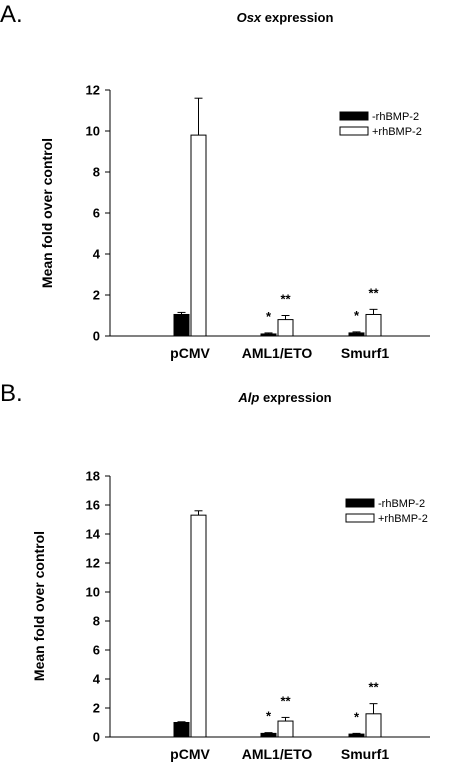 Image resolution: width=474 pixels, height=766 pixels. I want to click on panel-a-category-label: AML1/ETO, so click(277, 353).